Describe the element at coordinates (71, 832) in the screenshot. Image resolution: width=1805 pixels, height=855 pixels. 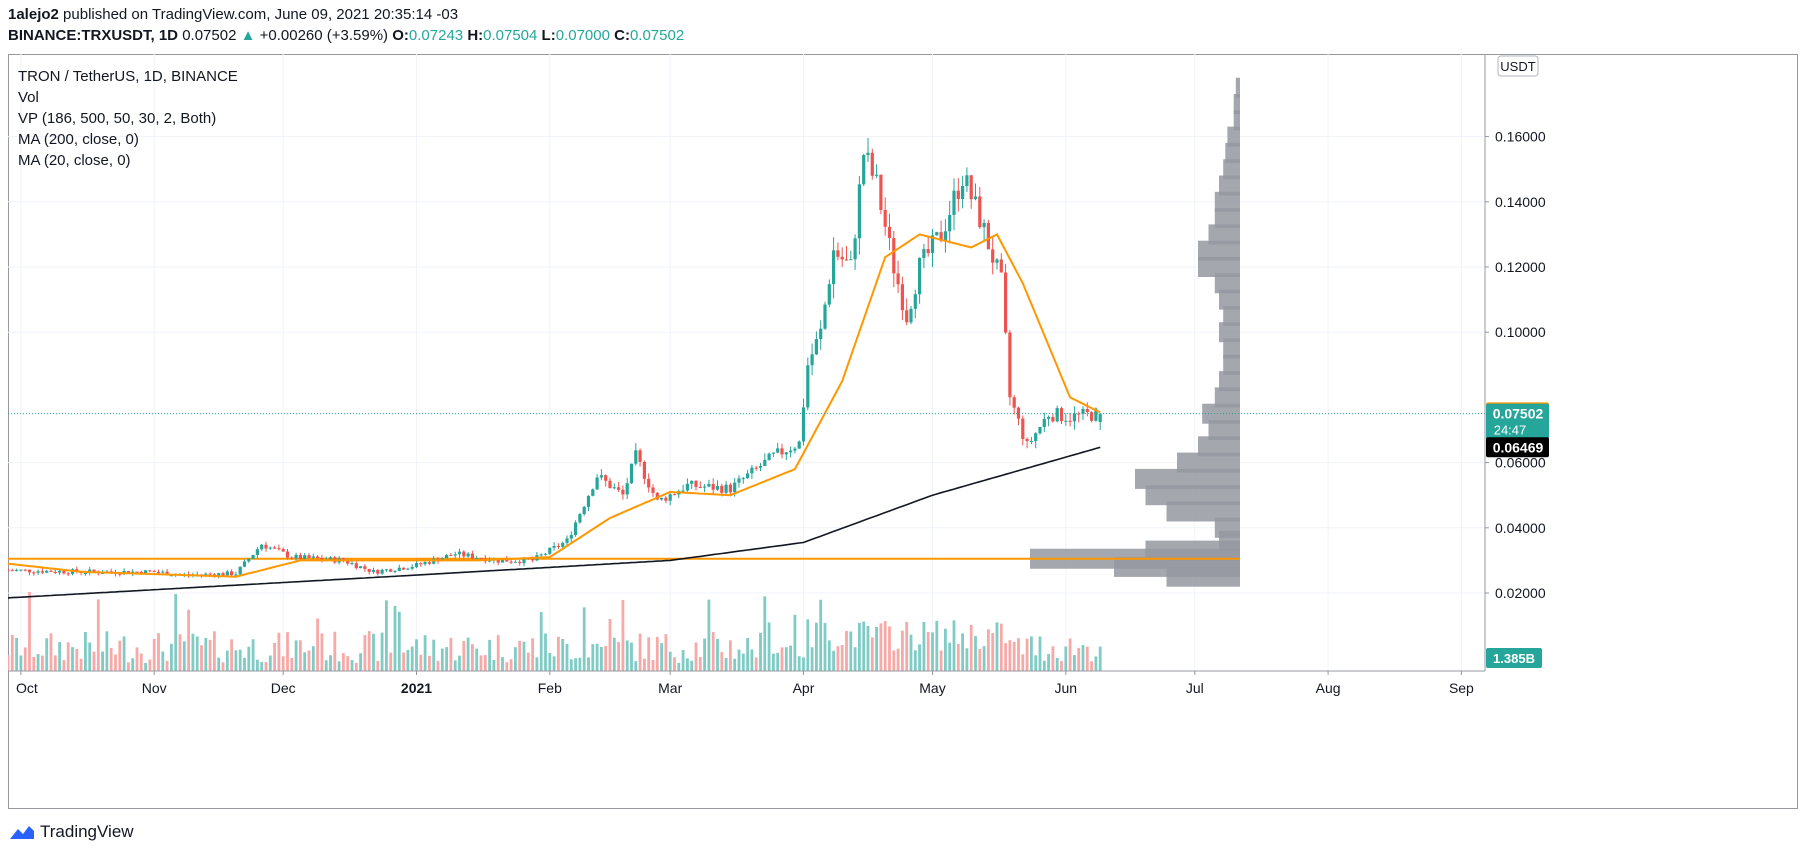
I see `tradingview-logo: TradingView` at that location.